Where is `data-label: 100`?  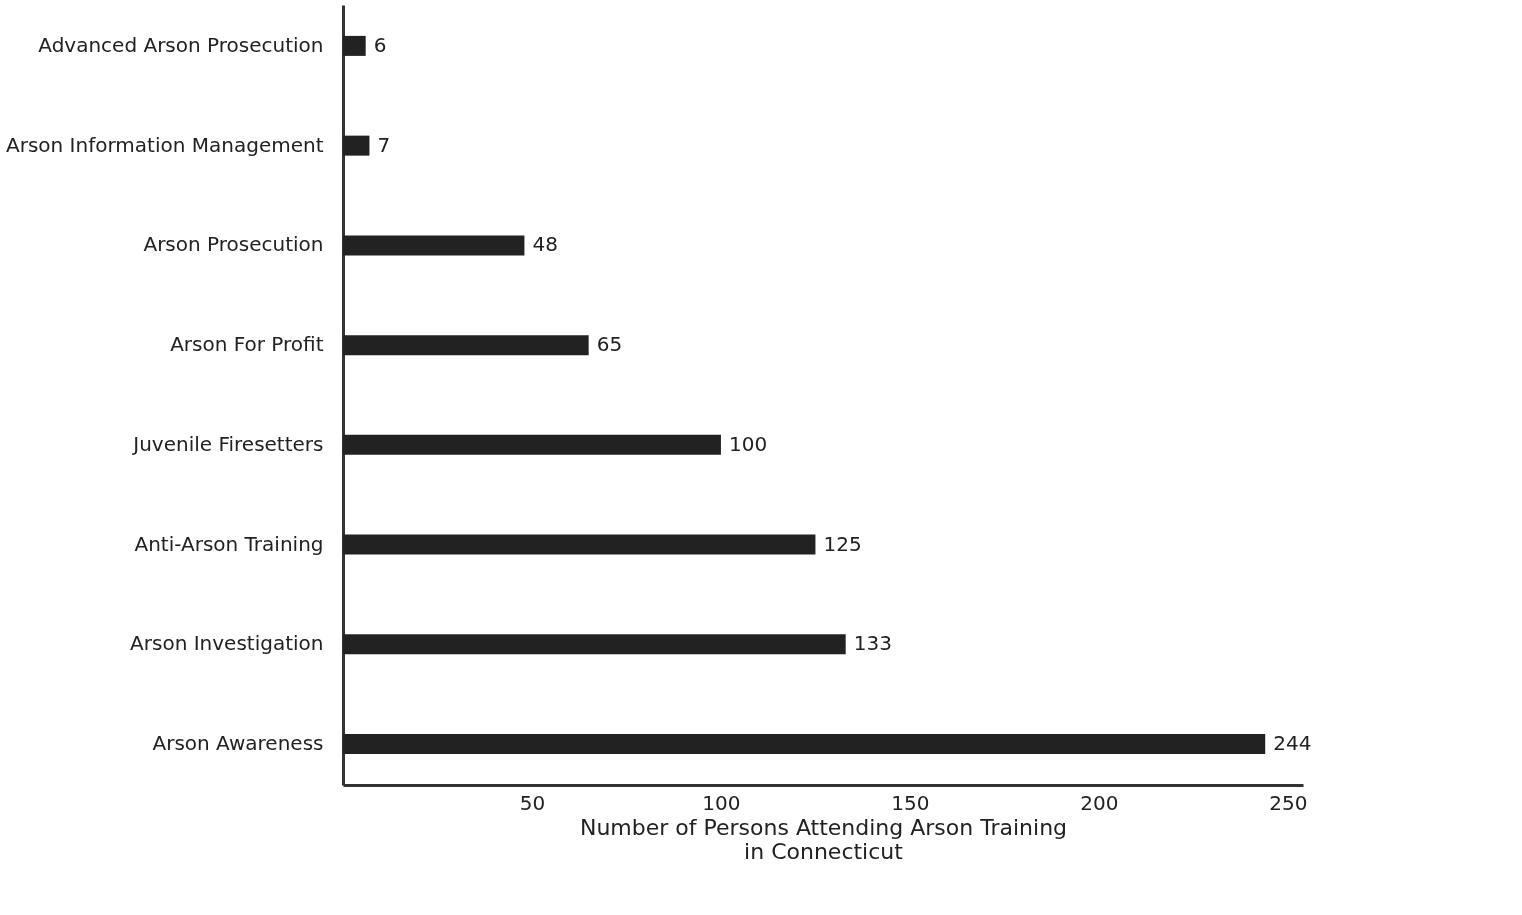
data-label: 100 is located at coordinates (748, 443).